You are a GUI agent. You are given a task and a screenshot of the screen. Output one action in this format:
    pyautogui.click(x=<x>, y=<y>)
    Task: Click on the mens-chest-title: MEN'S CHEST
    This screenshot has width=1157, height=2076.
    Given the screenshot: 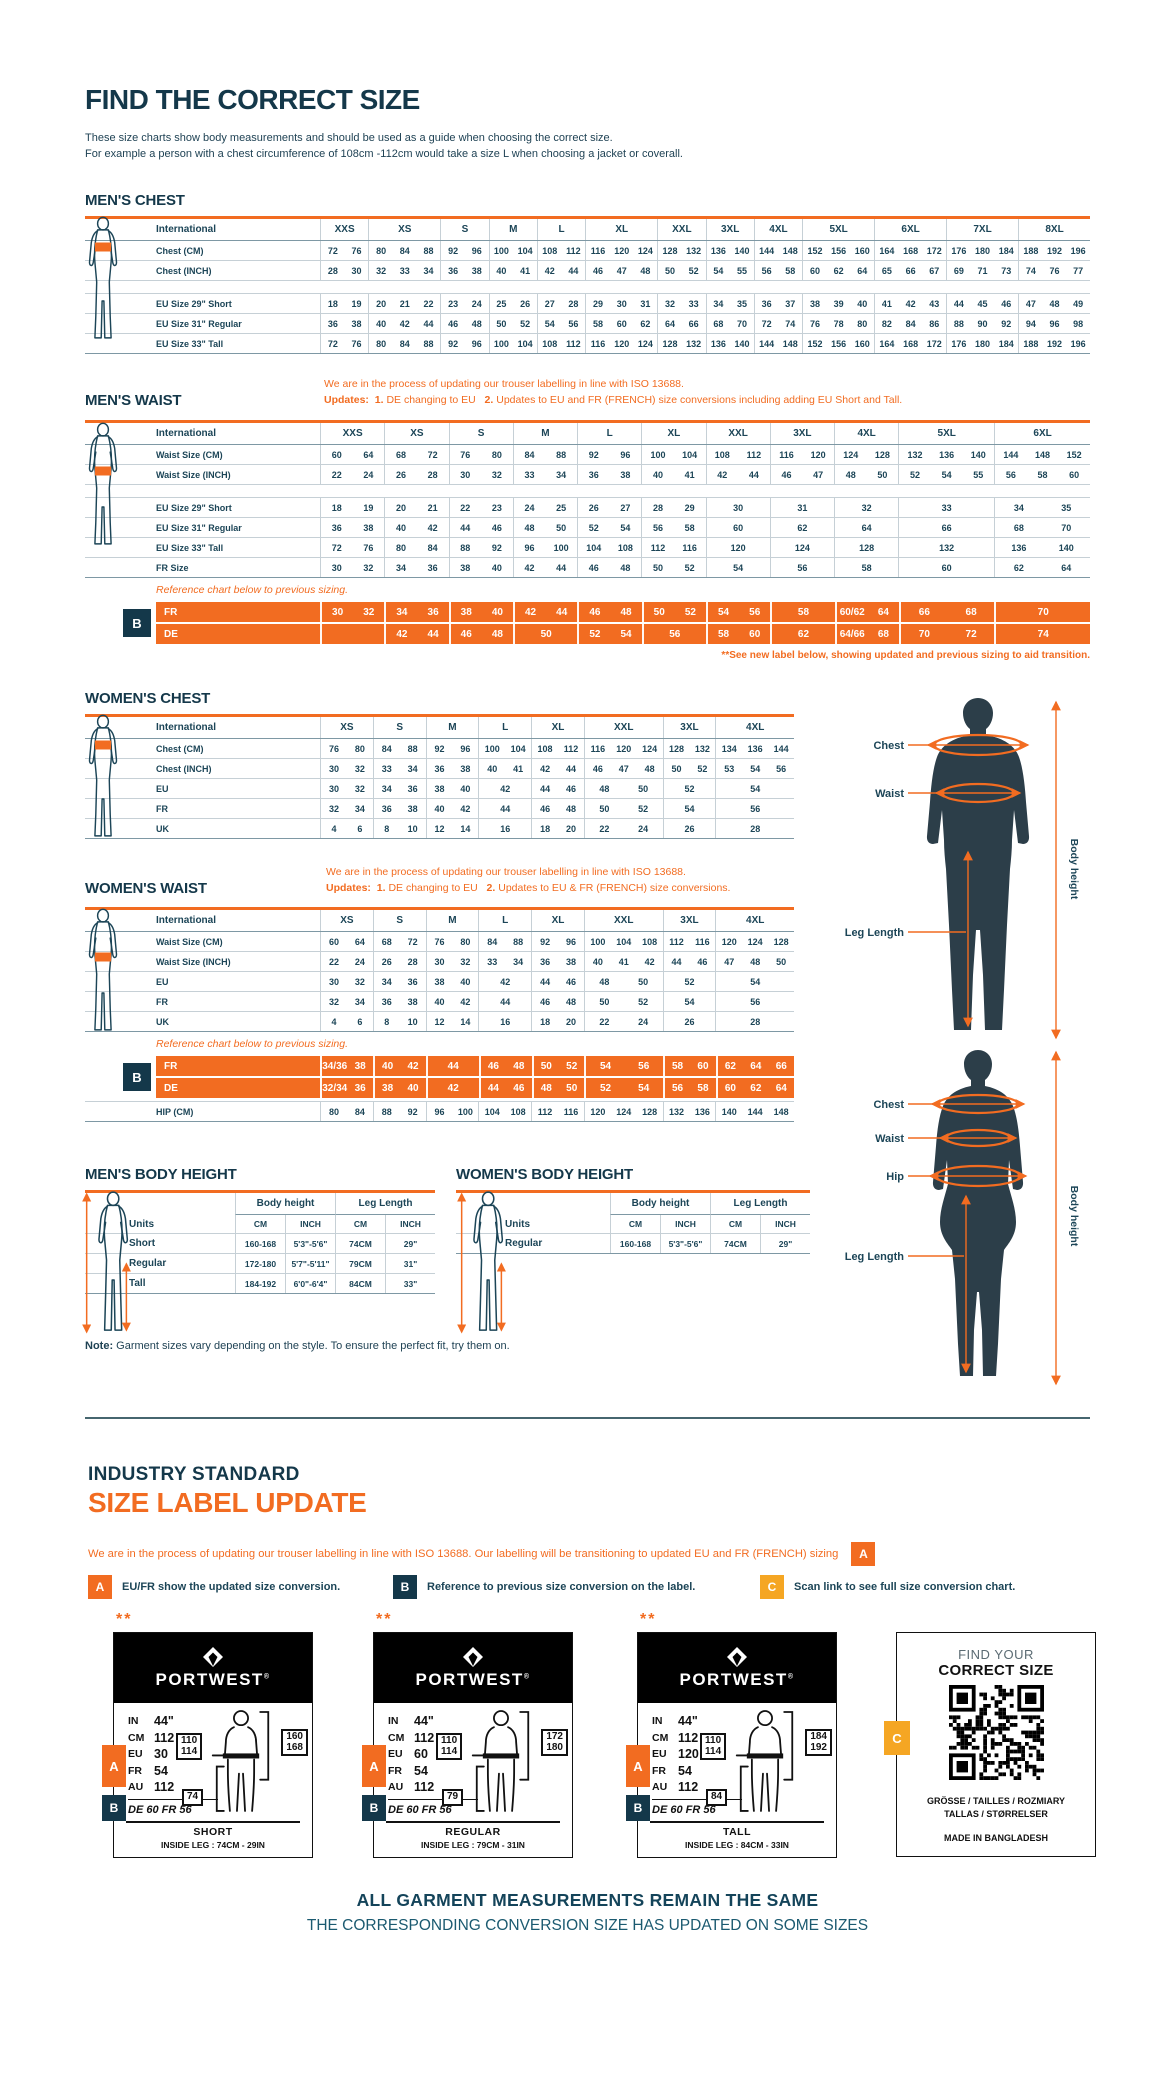 What is the action you would take?
    pyautogui.click(x=135, y=200)
    